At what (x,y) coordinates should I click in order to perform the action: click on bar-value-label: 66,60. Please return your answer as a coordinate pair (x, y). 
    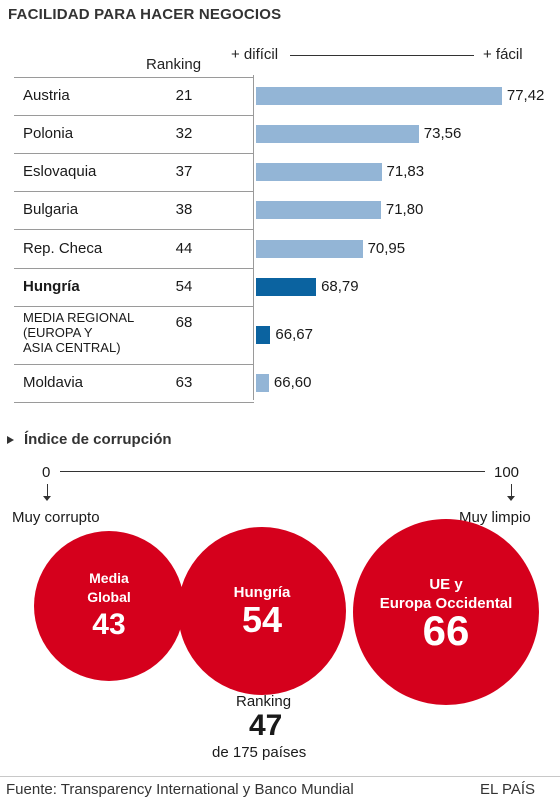
    Looking at the image, I should click on (292, 382).